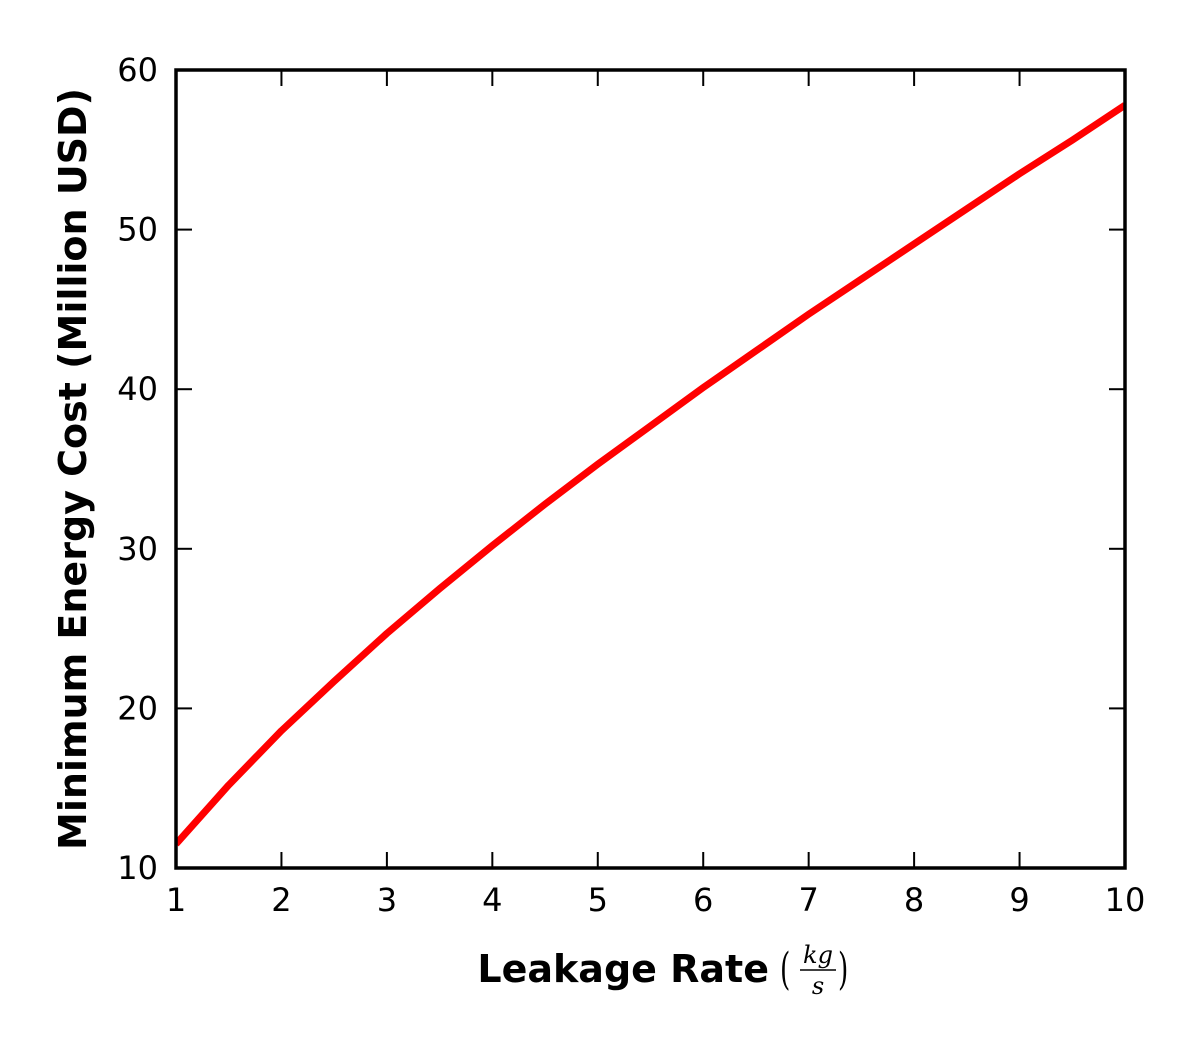 The width and height of the screenshot is (1200, 1050). What do you see at coordinates (785, 969) in the screenshot?
I see `unit-left-paren: (` at bounding box center [785, 969].